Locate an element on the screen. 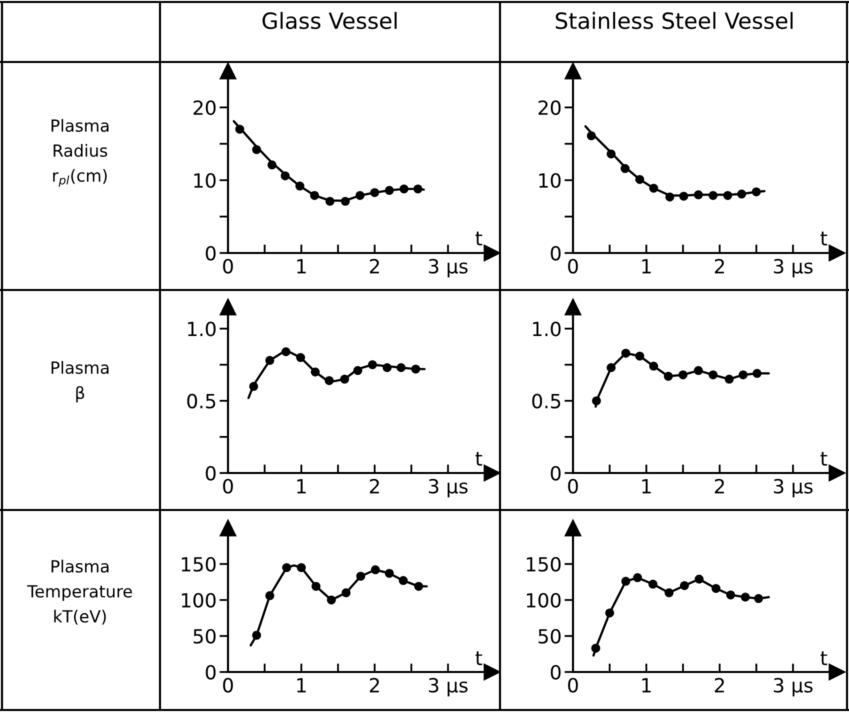 Image resolution: width=849 pixels, height=712 pixels. y-axis-title: Plasma β is located at coordinates (80, 381).